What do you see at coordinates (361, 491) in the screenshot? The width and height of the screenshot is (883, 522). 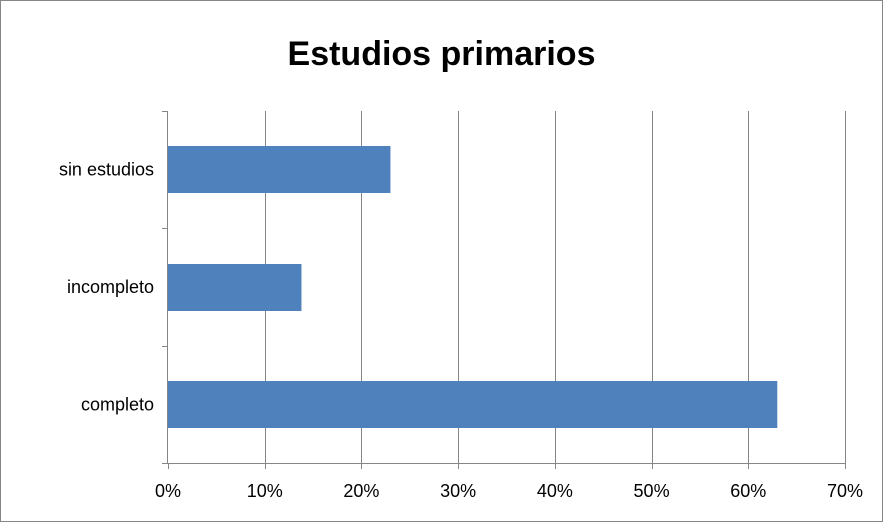 I see `x-tick-label: 20%` at bounding box center [361, 491].